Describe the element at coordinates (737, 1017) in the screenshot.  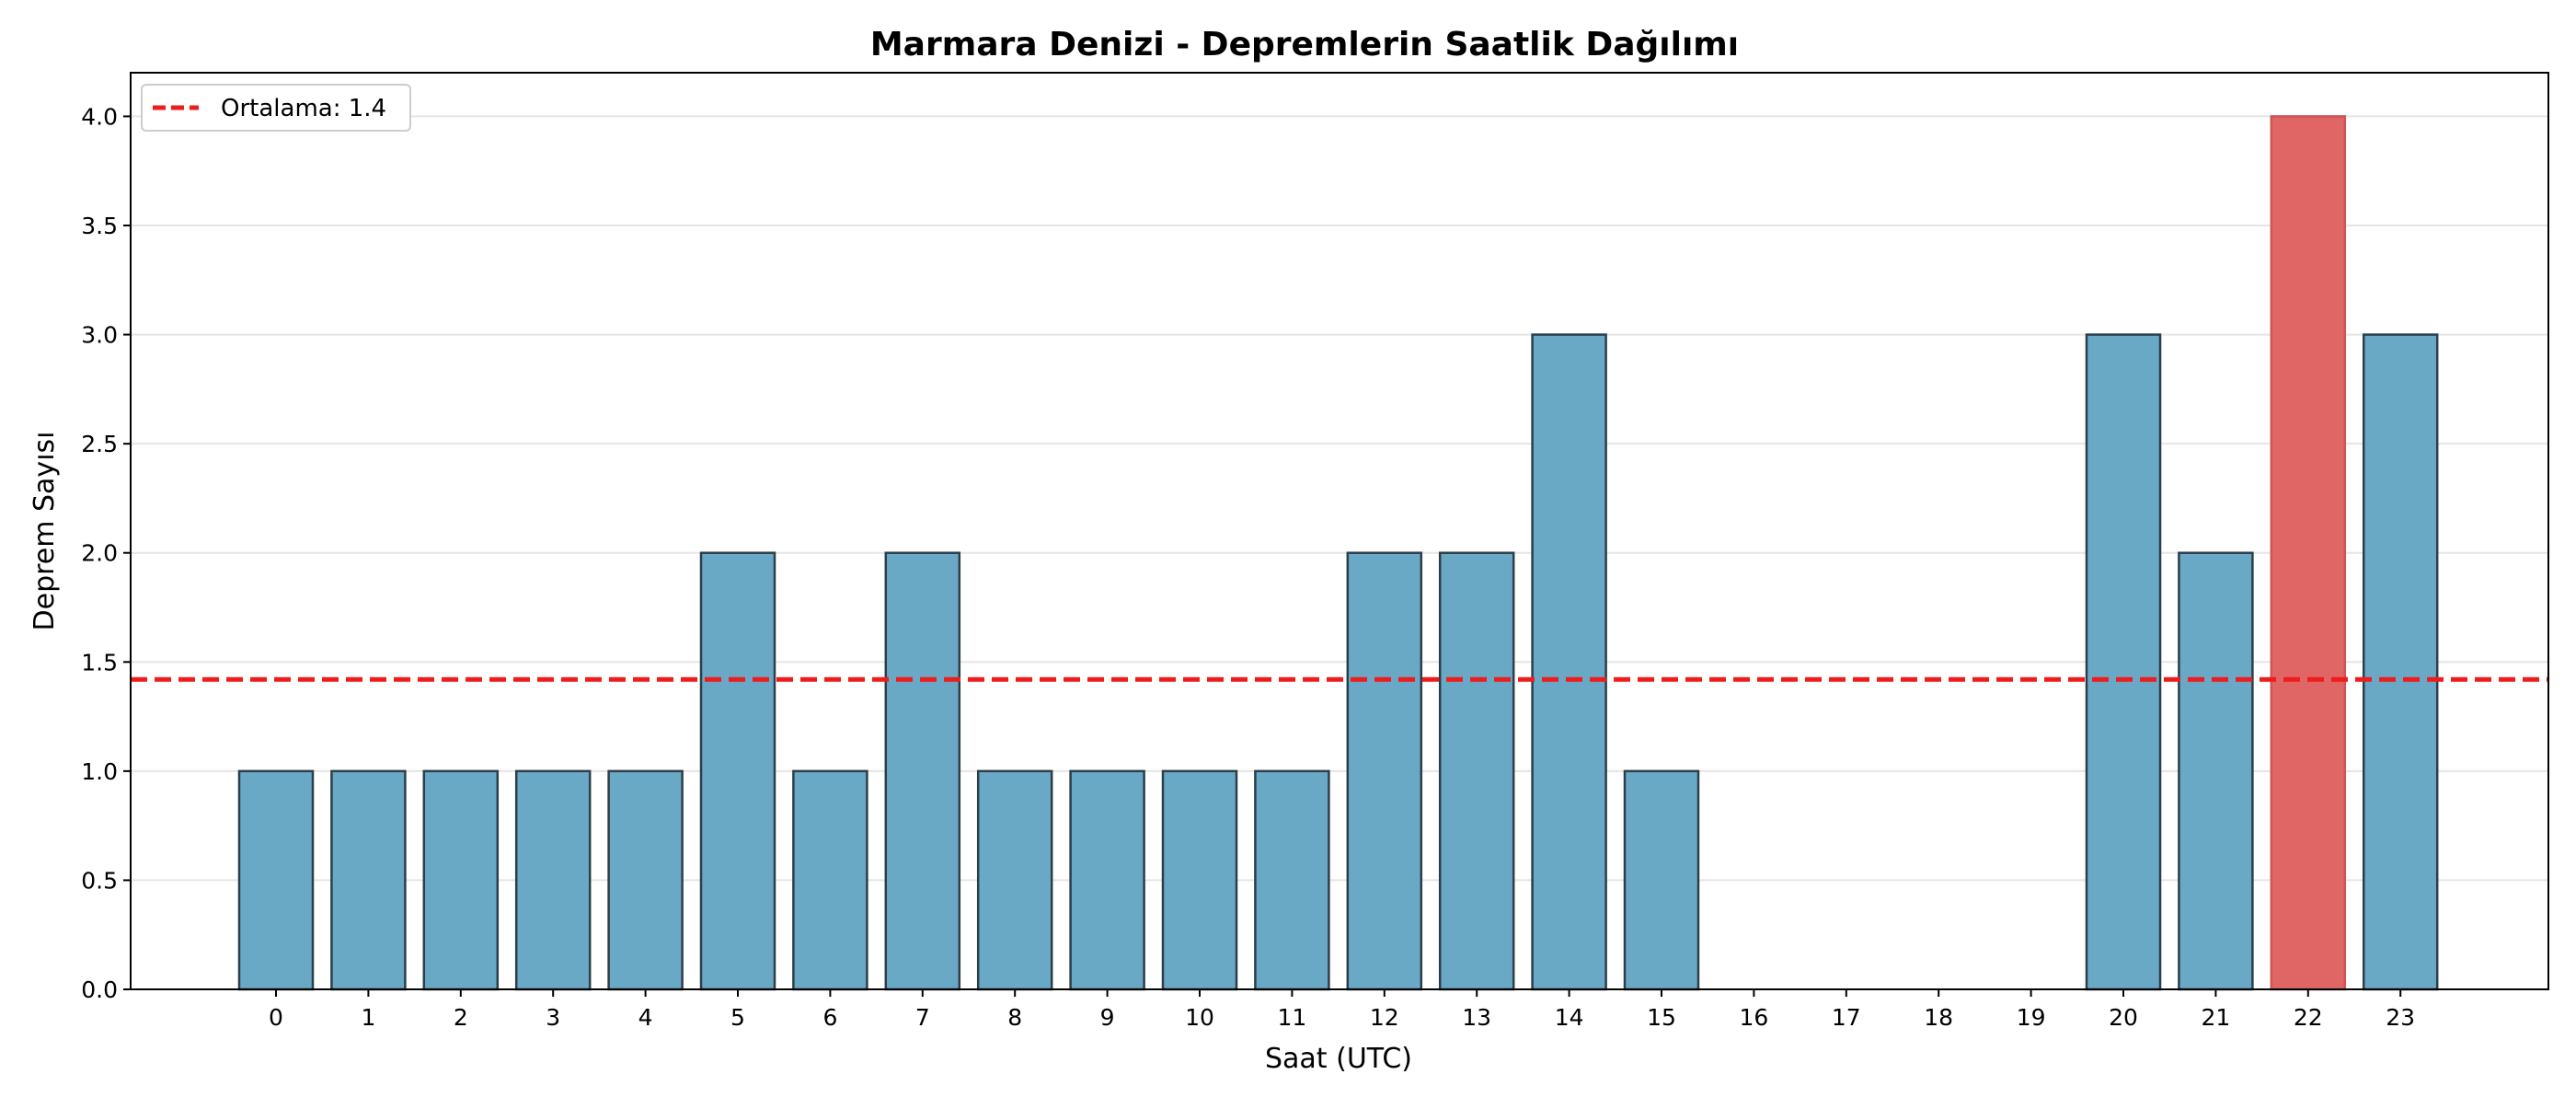
I see `x-tick-label: 5` at that location.